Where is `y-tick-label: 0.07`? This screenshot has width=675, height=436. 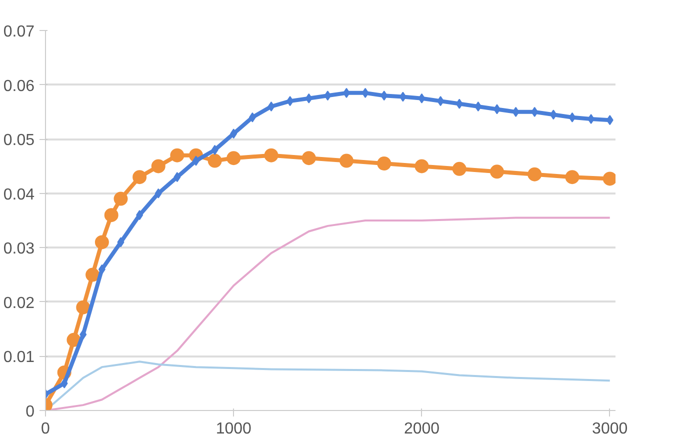 y-tick-label: 0.07 is located at coordinates (19, 32).